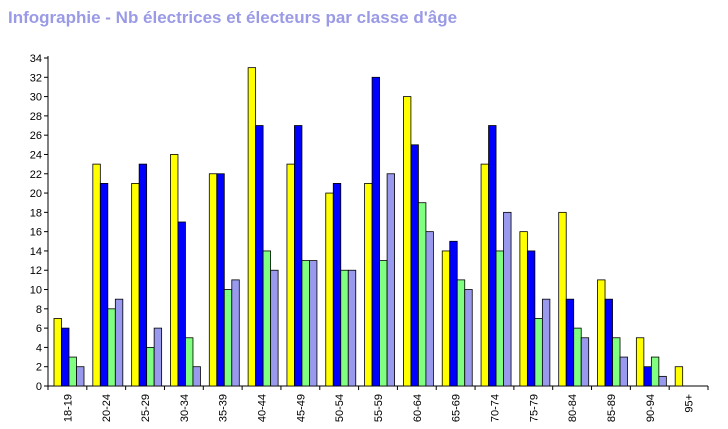 The image size is (728, 429). I want to click on x-tick-label: 45-49, so click(301, 408).